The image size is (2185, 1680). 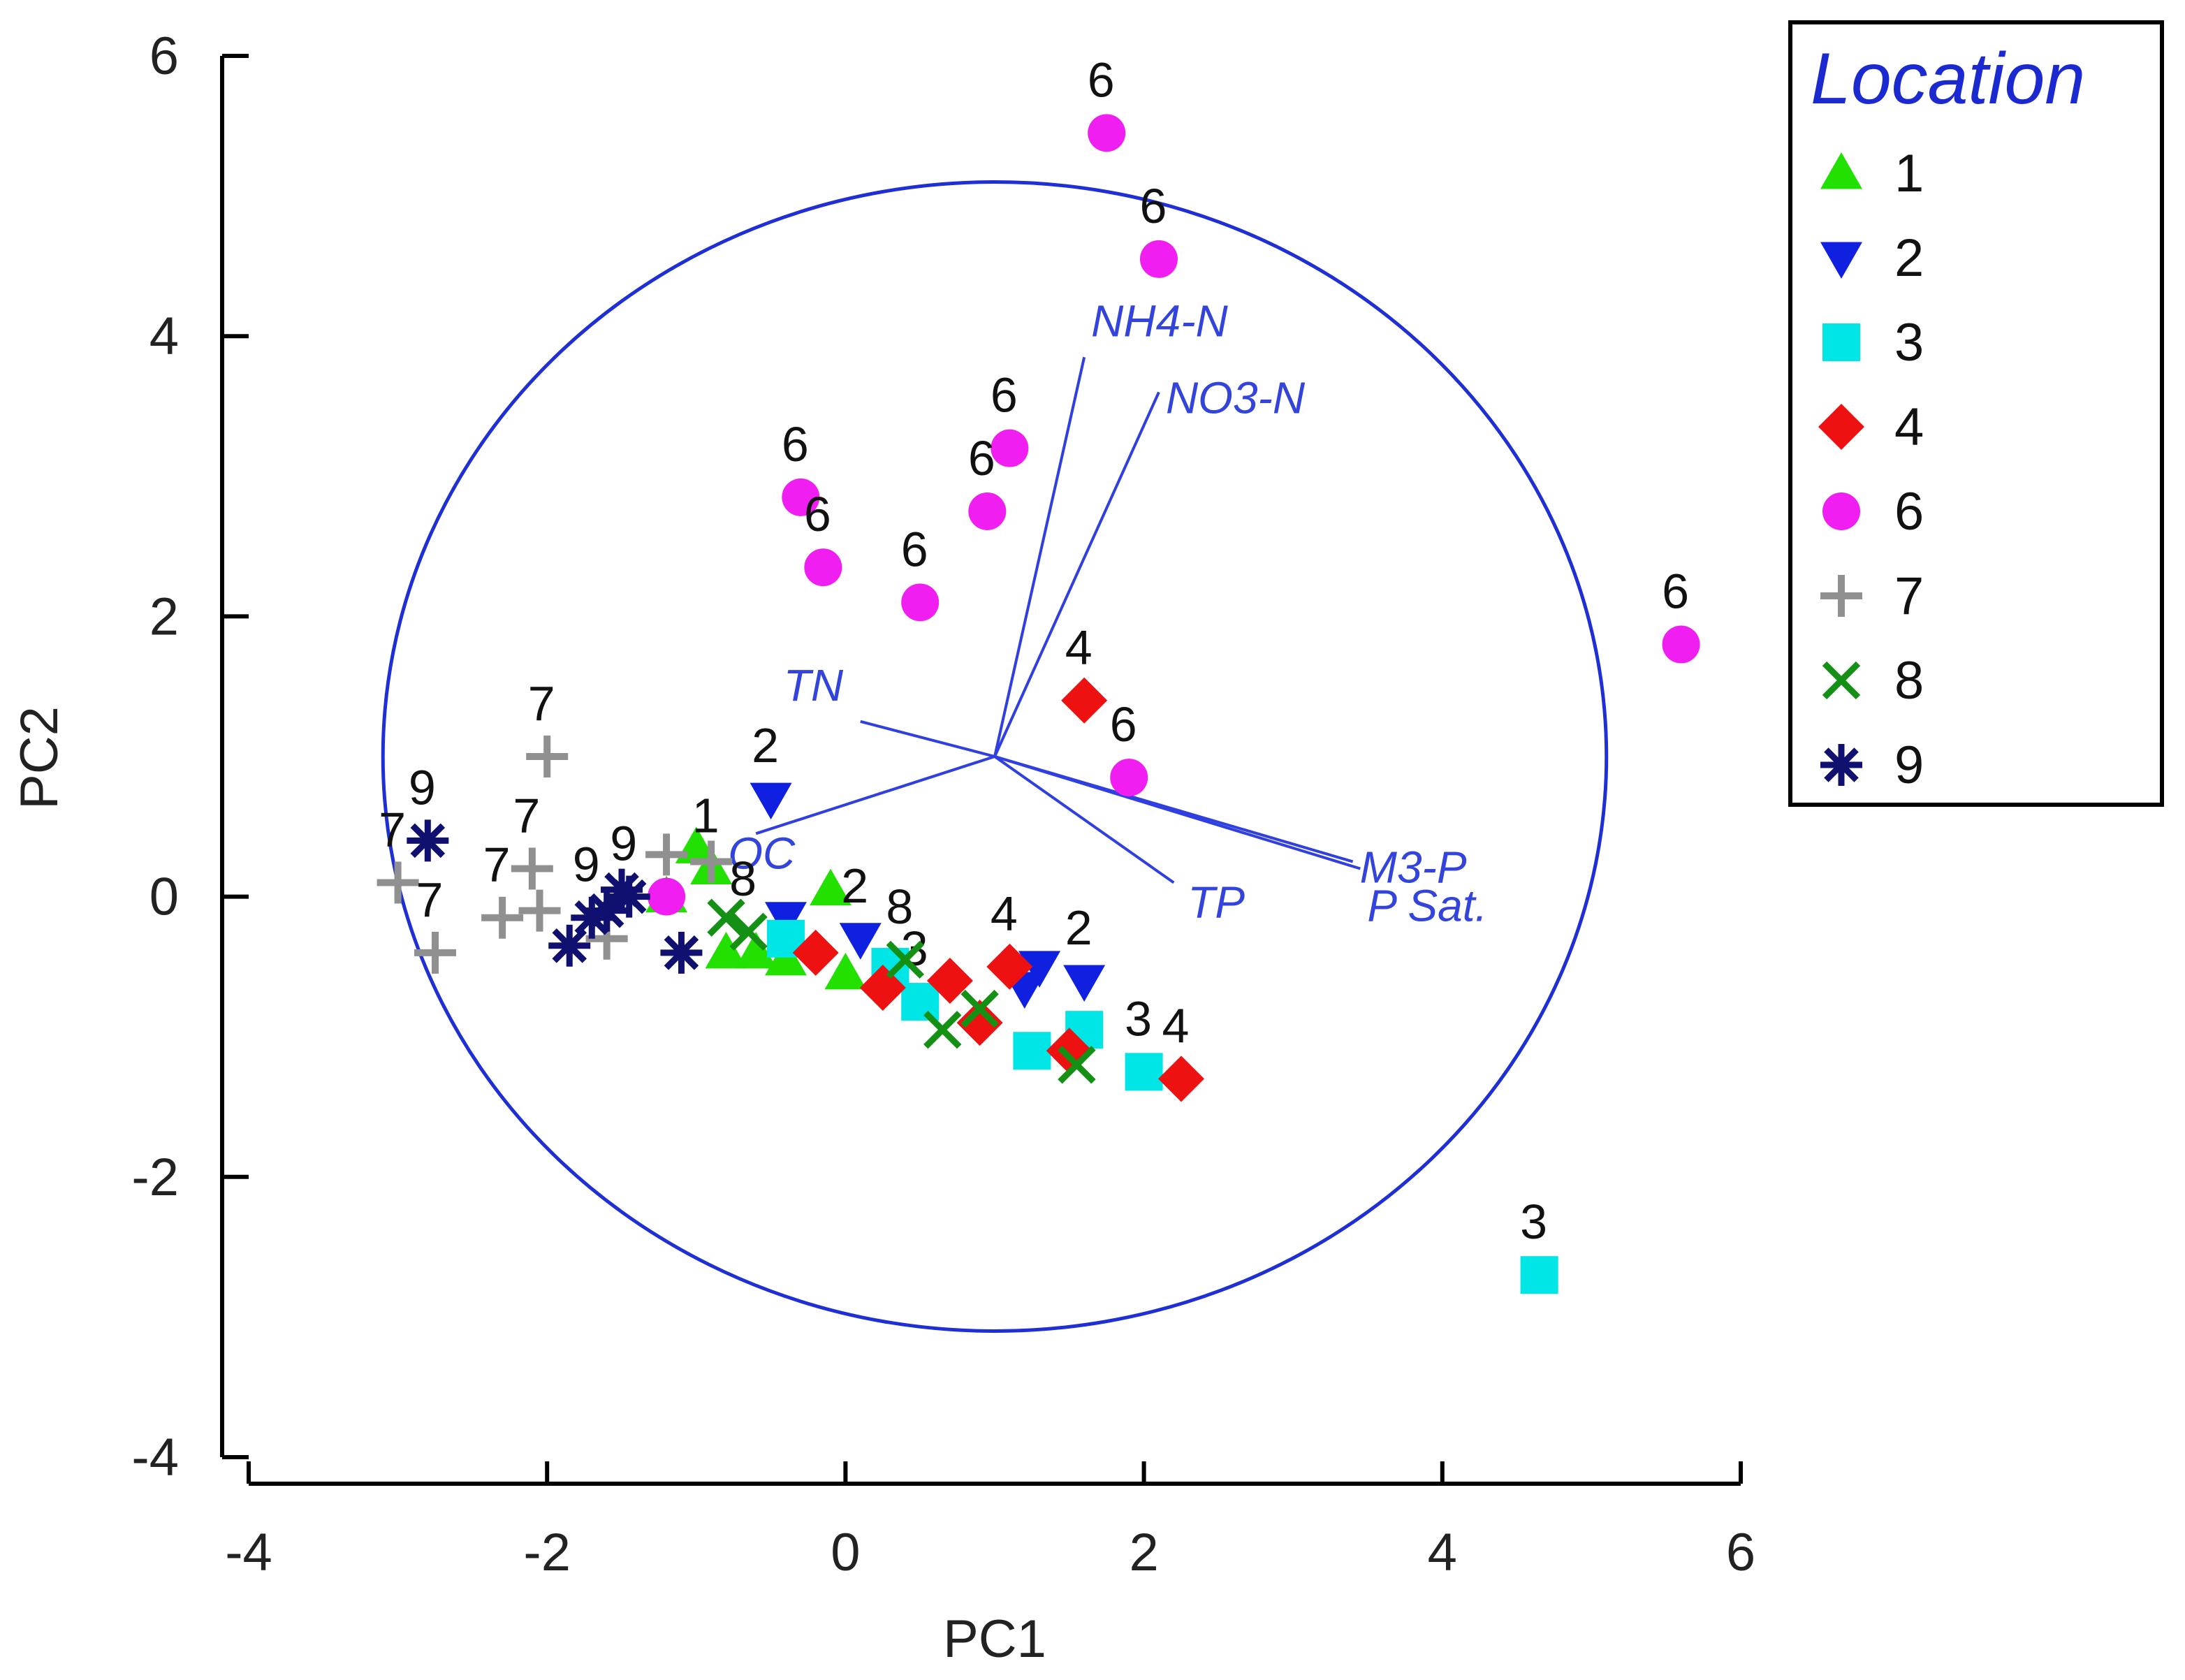 What do you see at coordinates (1872, 258) in the screenshot?
I see `legend-item-2: 2` at bounding box center [1872, 258].